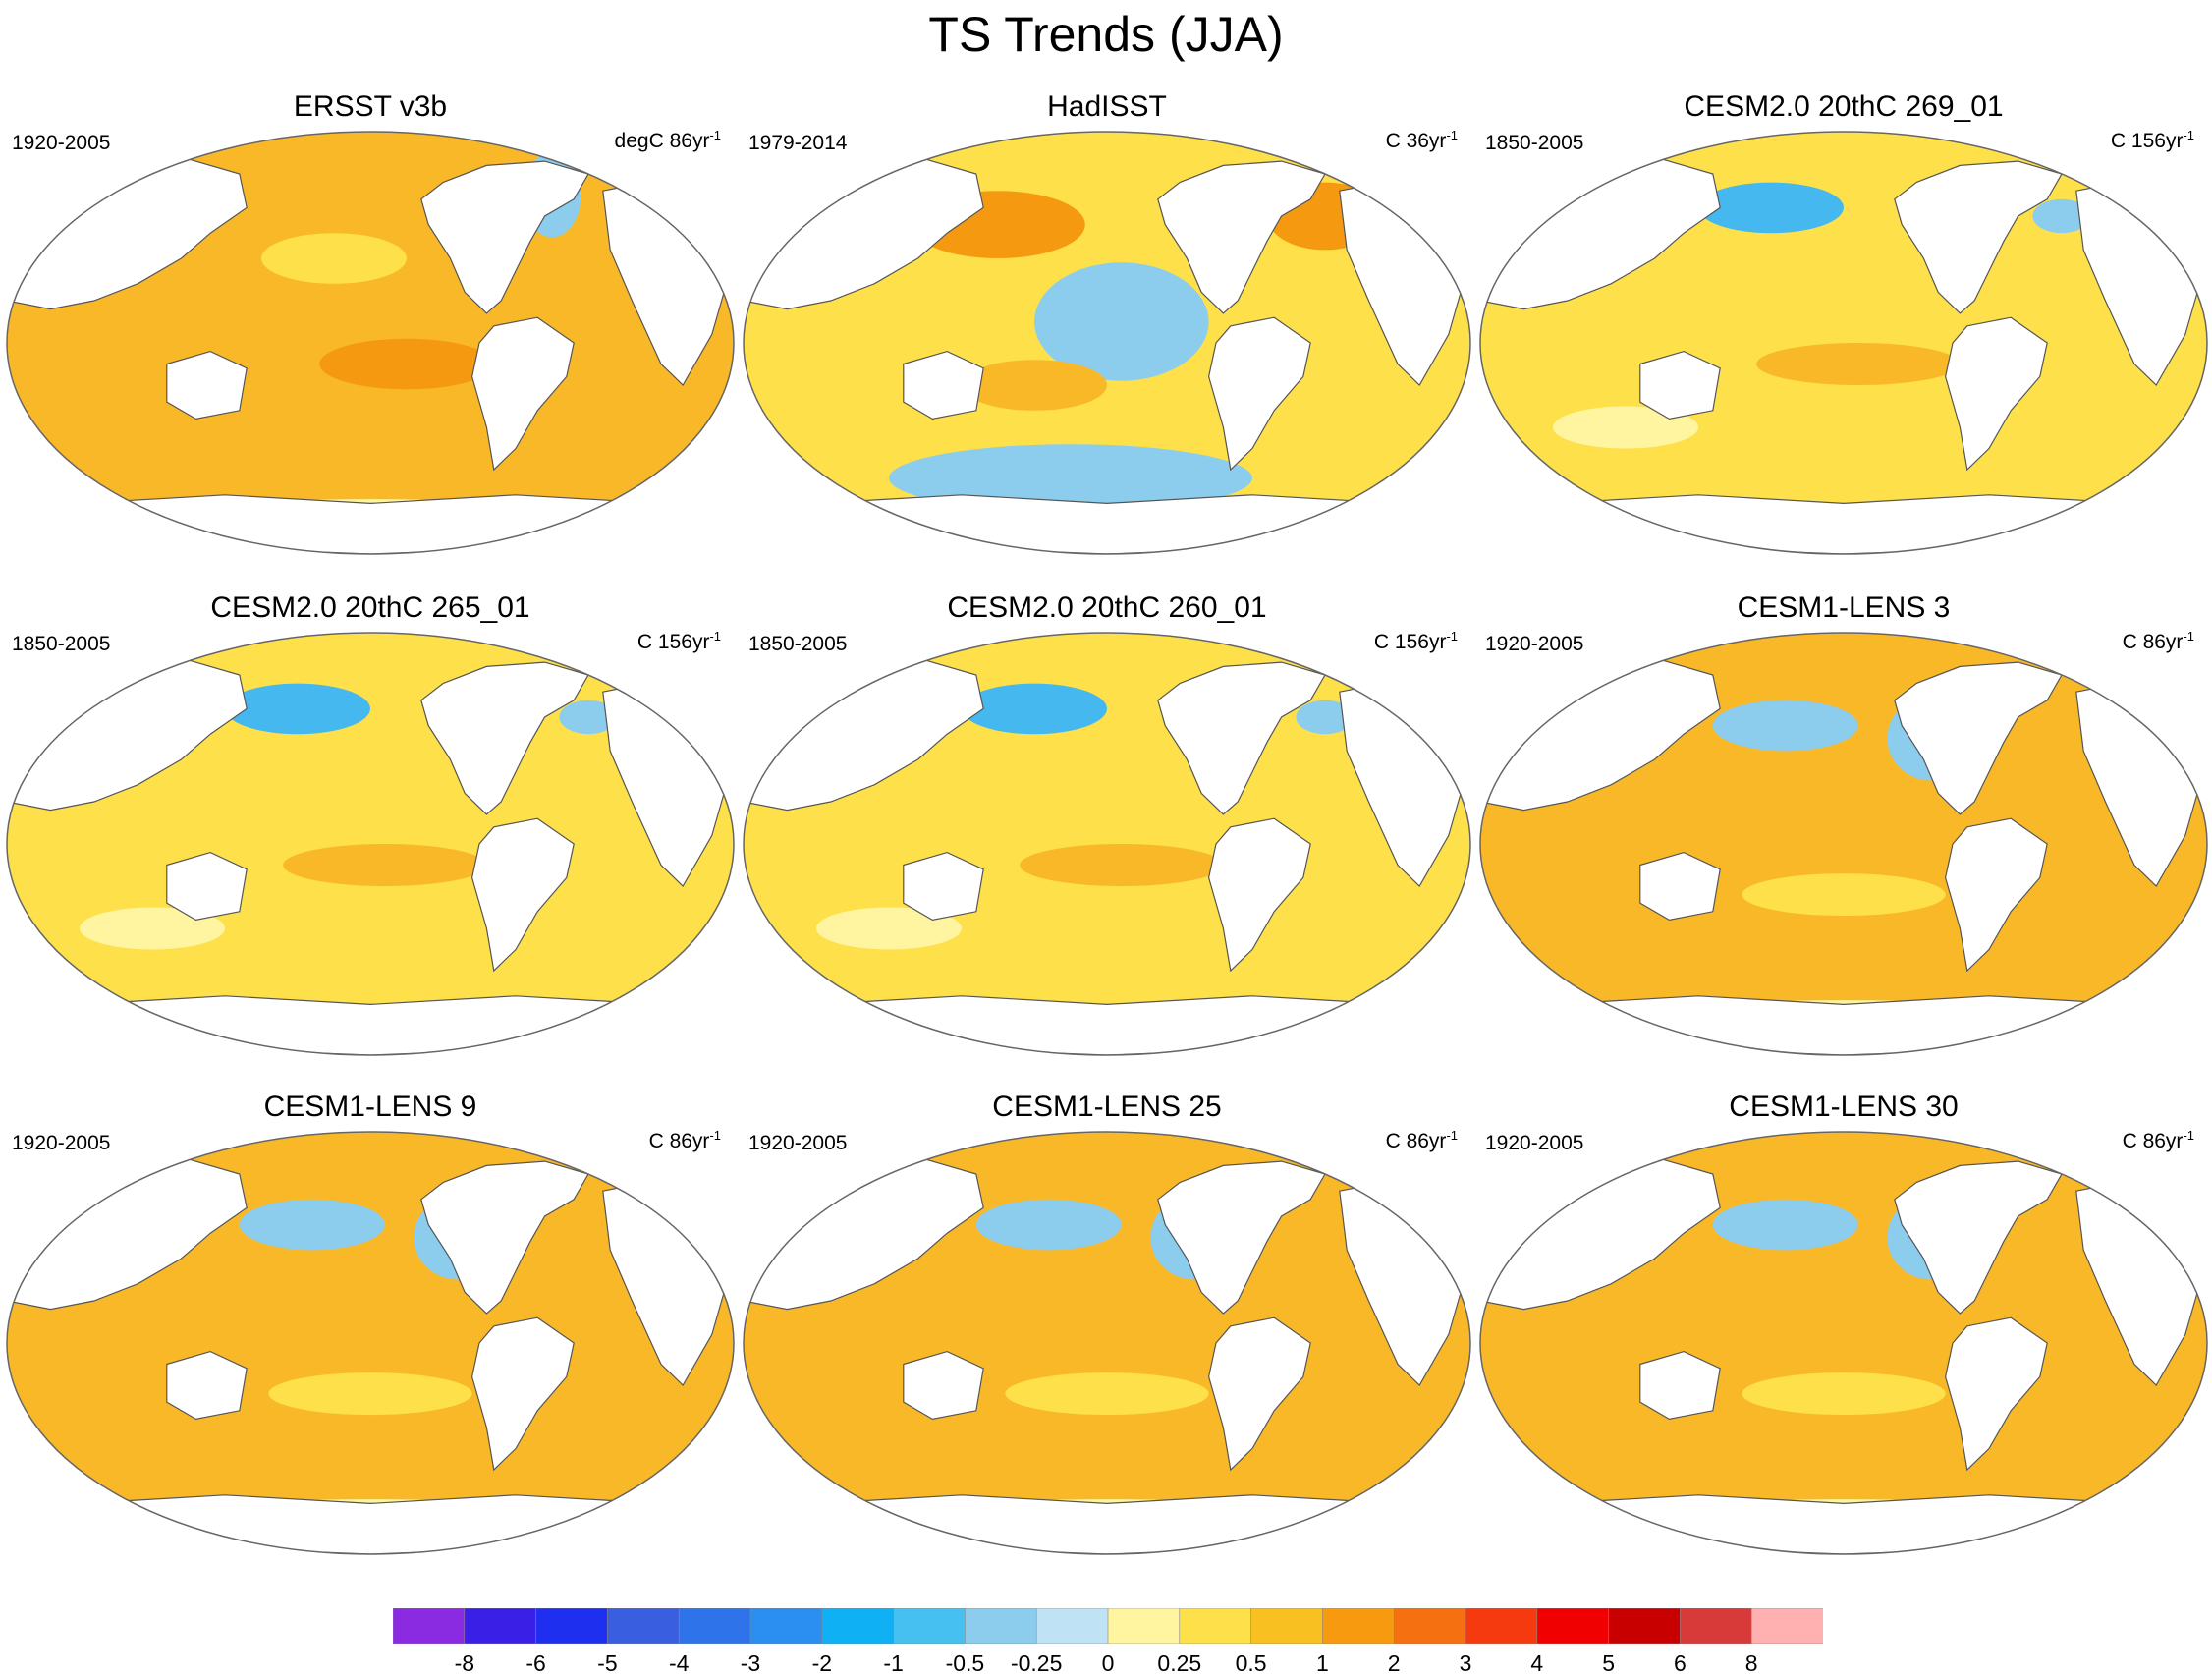 Image resolution: width=2212 pixels, height=1680 pixels. I want to click on map-panel: CESM2.0 20thC 260_01 1850-2005 C 156yr-1, so click(1107, 827).